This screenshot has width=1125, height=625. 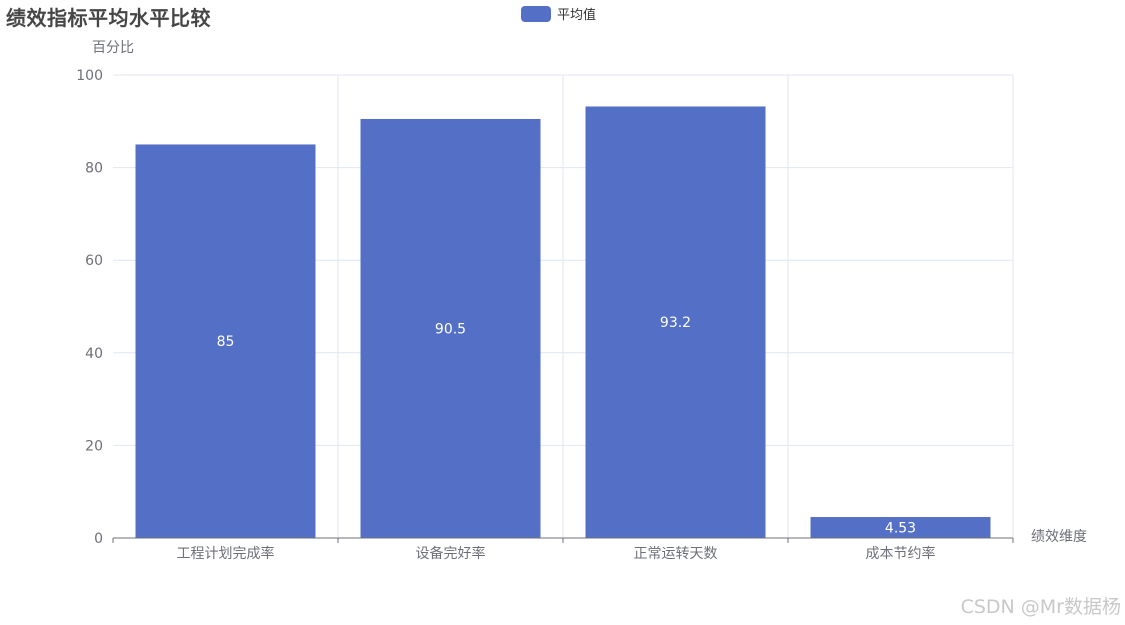 What do you see at coordinates (94, 354) in the screenshot?
I see `y-tick-label: 40` at bounding box center [94, 354].